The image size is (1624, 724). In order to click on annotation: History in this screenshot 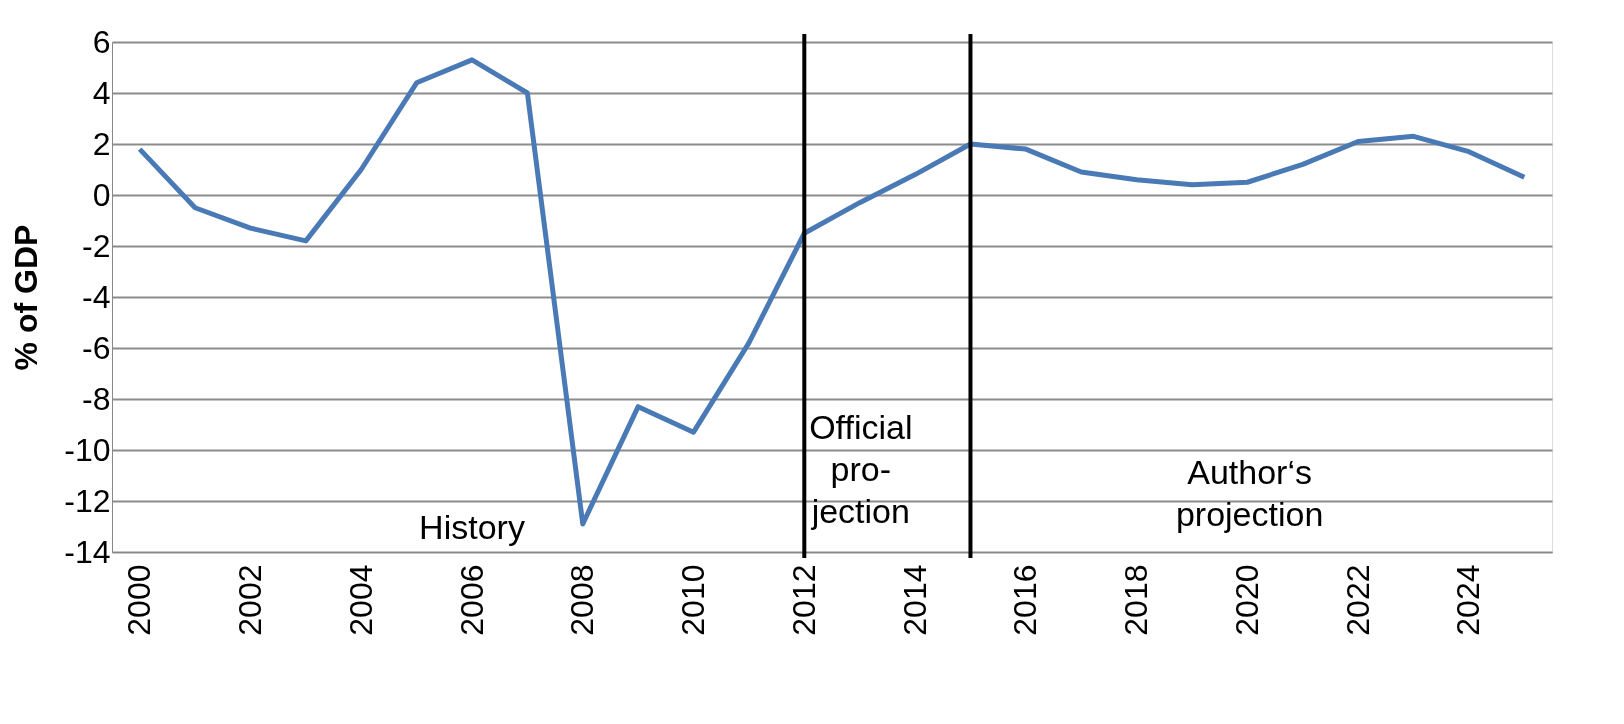, I will do `click(472, 527)`.